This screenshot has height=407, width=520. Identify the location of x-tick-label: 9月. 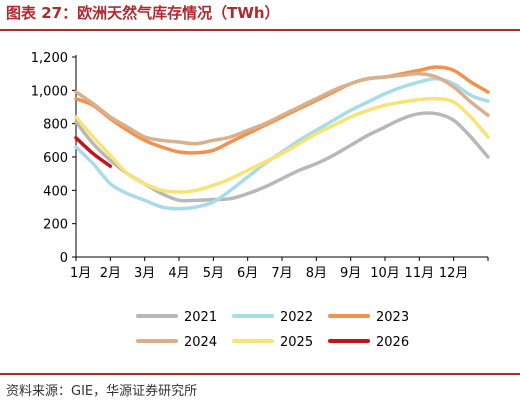
(350, 273).